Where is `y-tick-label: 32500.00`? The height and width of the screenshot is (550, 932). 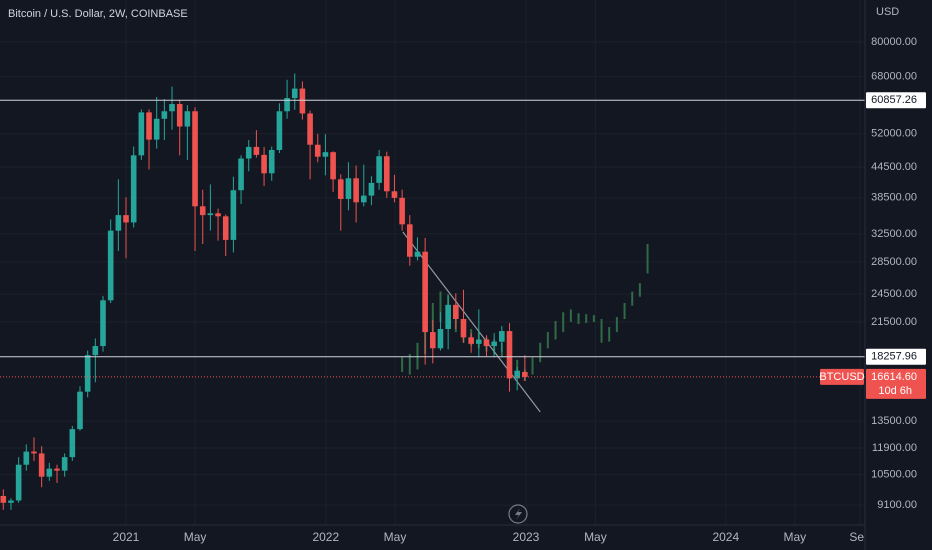 y-tick-label: 32500.00 is located at coordinates (894, 234).